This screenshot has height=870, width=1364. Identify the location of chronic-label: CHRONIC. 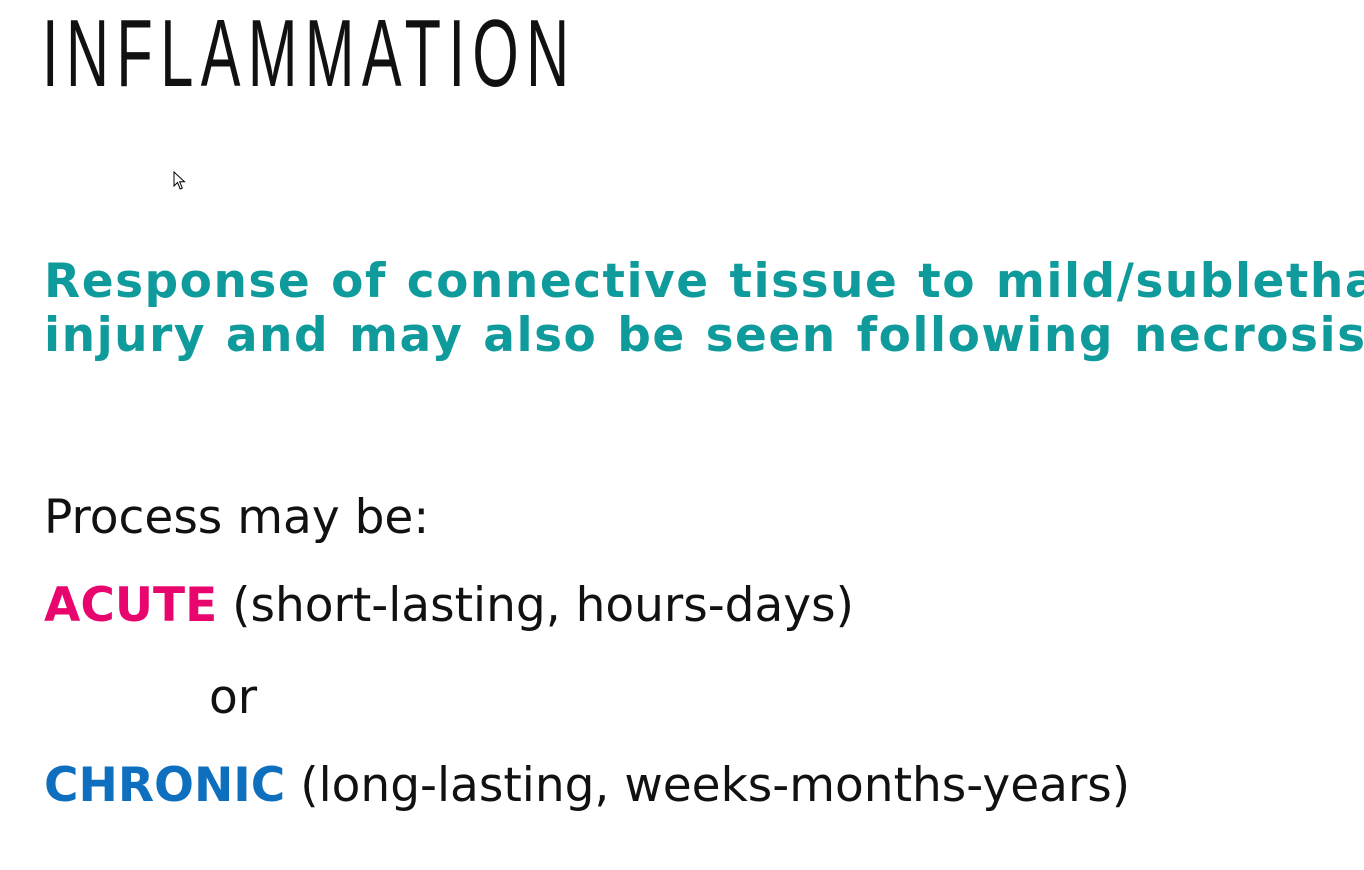
(165, 785).